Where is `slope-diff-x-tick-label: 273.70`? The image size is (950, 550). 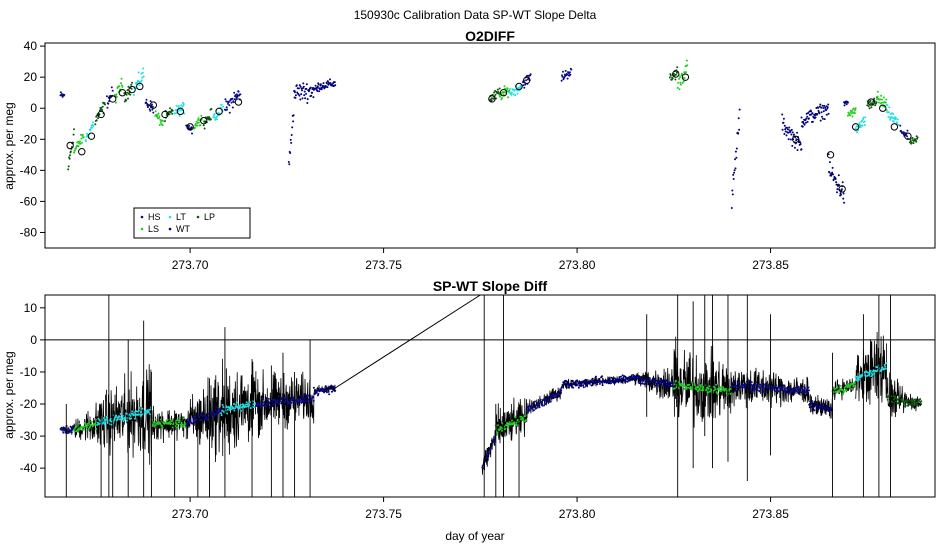 slope-diff-x-tick-label: 273.70 is located at coordinates (190, 514).